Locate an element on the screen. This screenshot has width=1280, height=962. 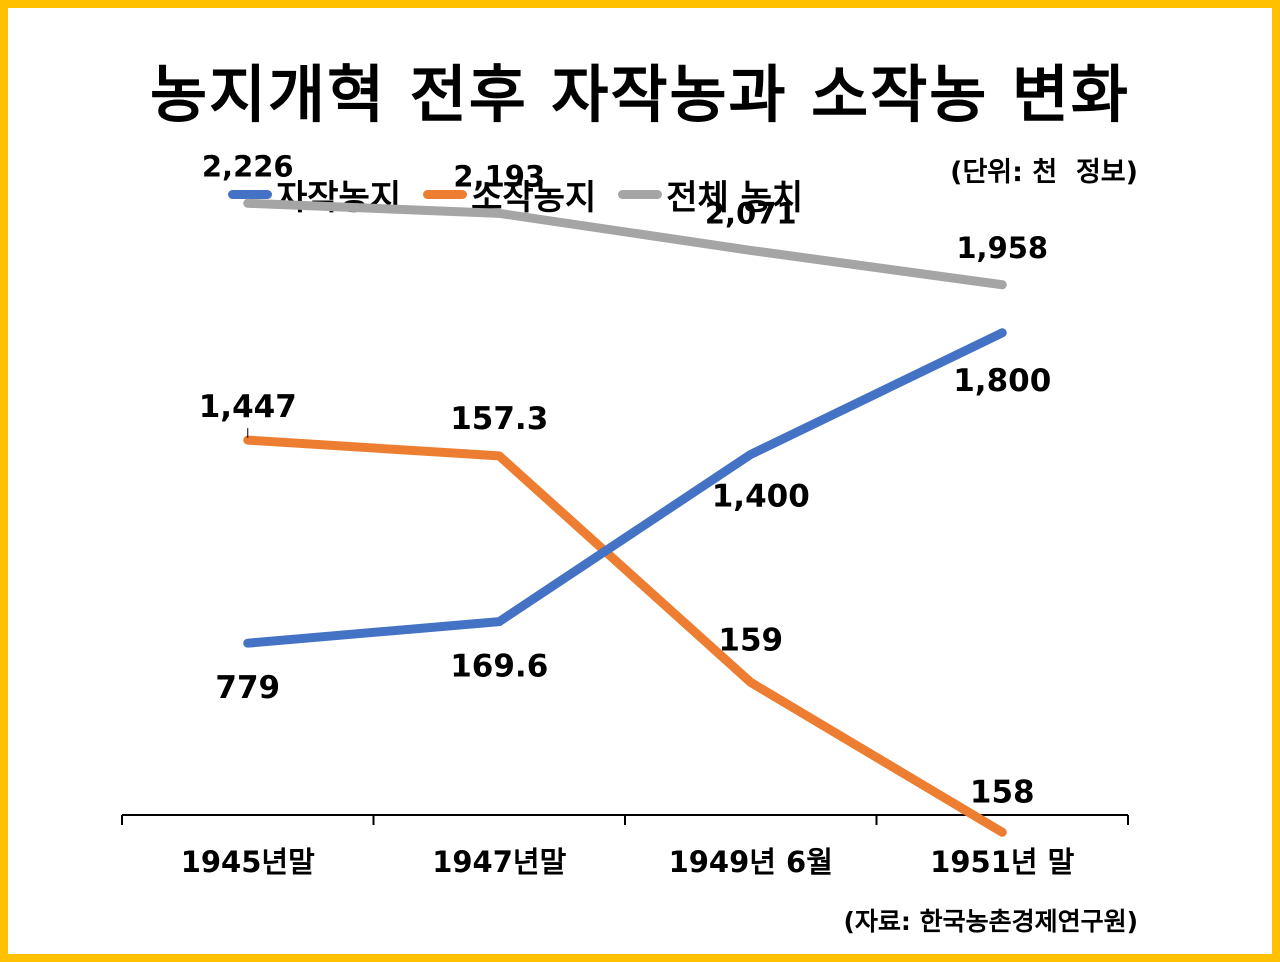
legend-swatch-owner is located at coordinates (250, 194).